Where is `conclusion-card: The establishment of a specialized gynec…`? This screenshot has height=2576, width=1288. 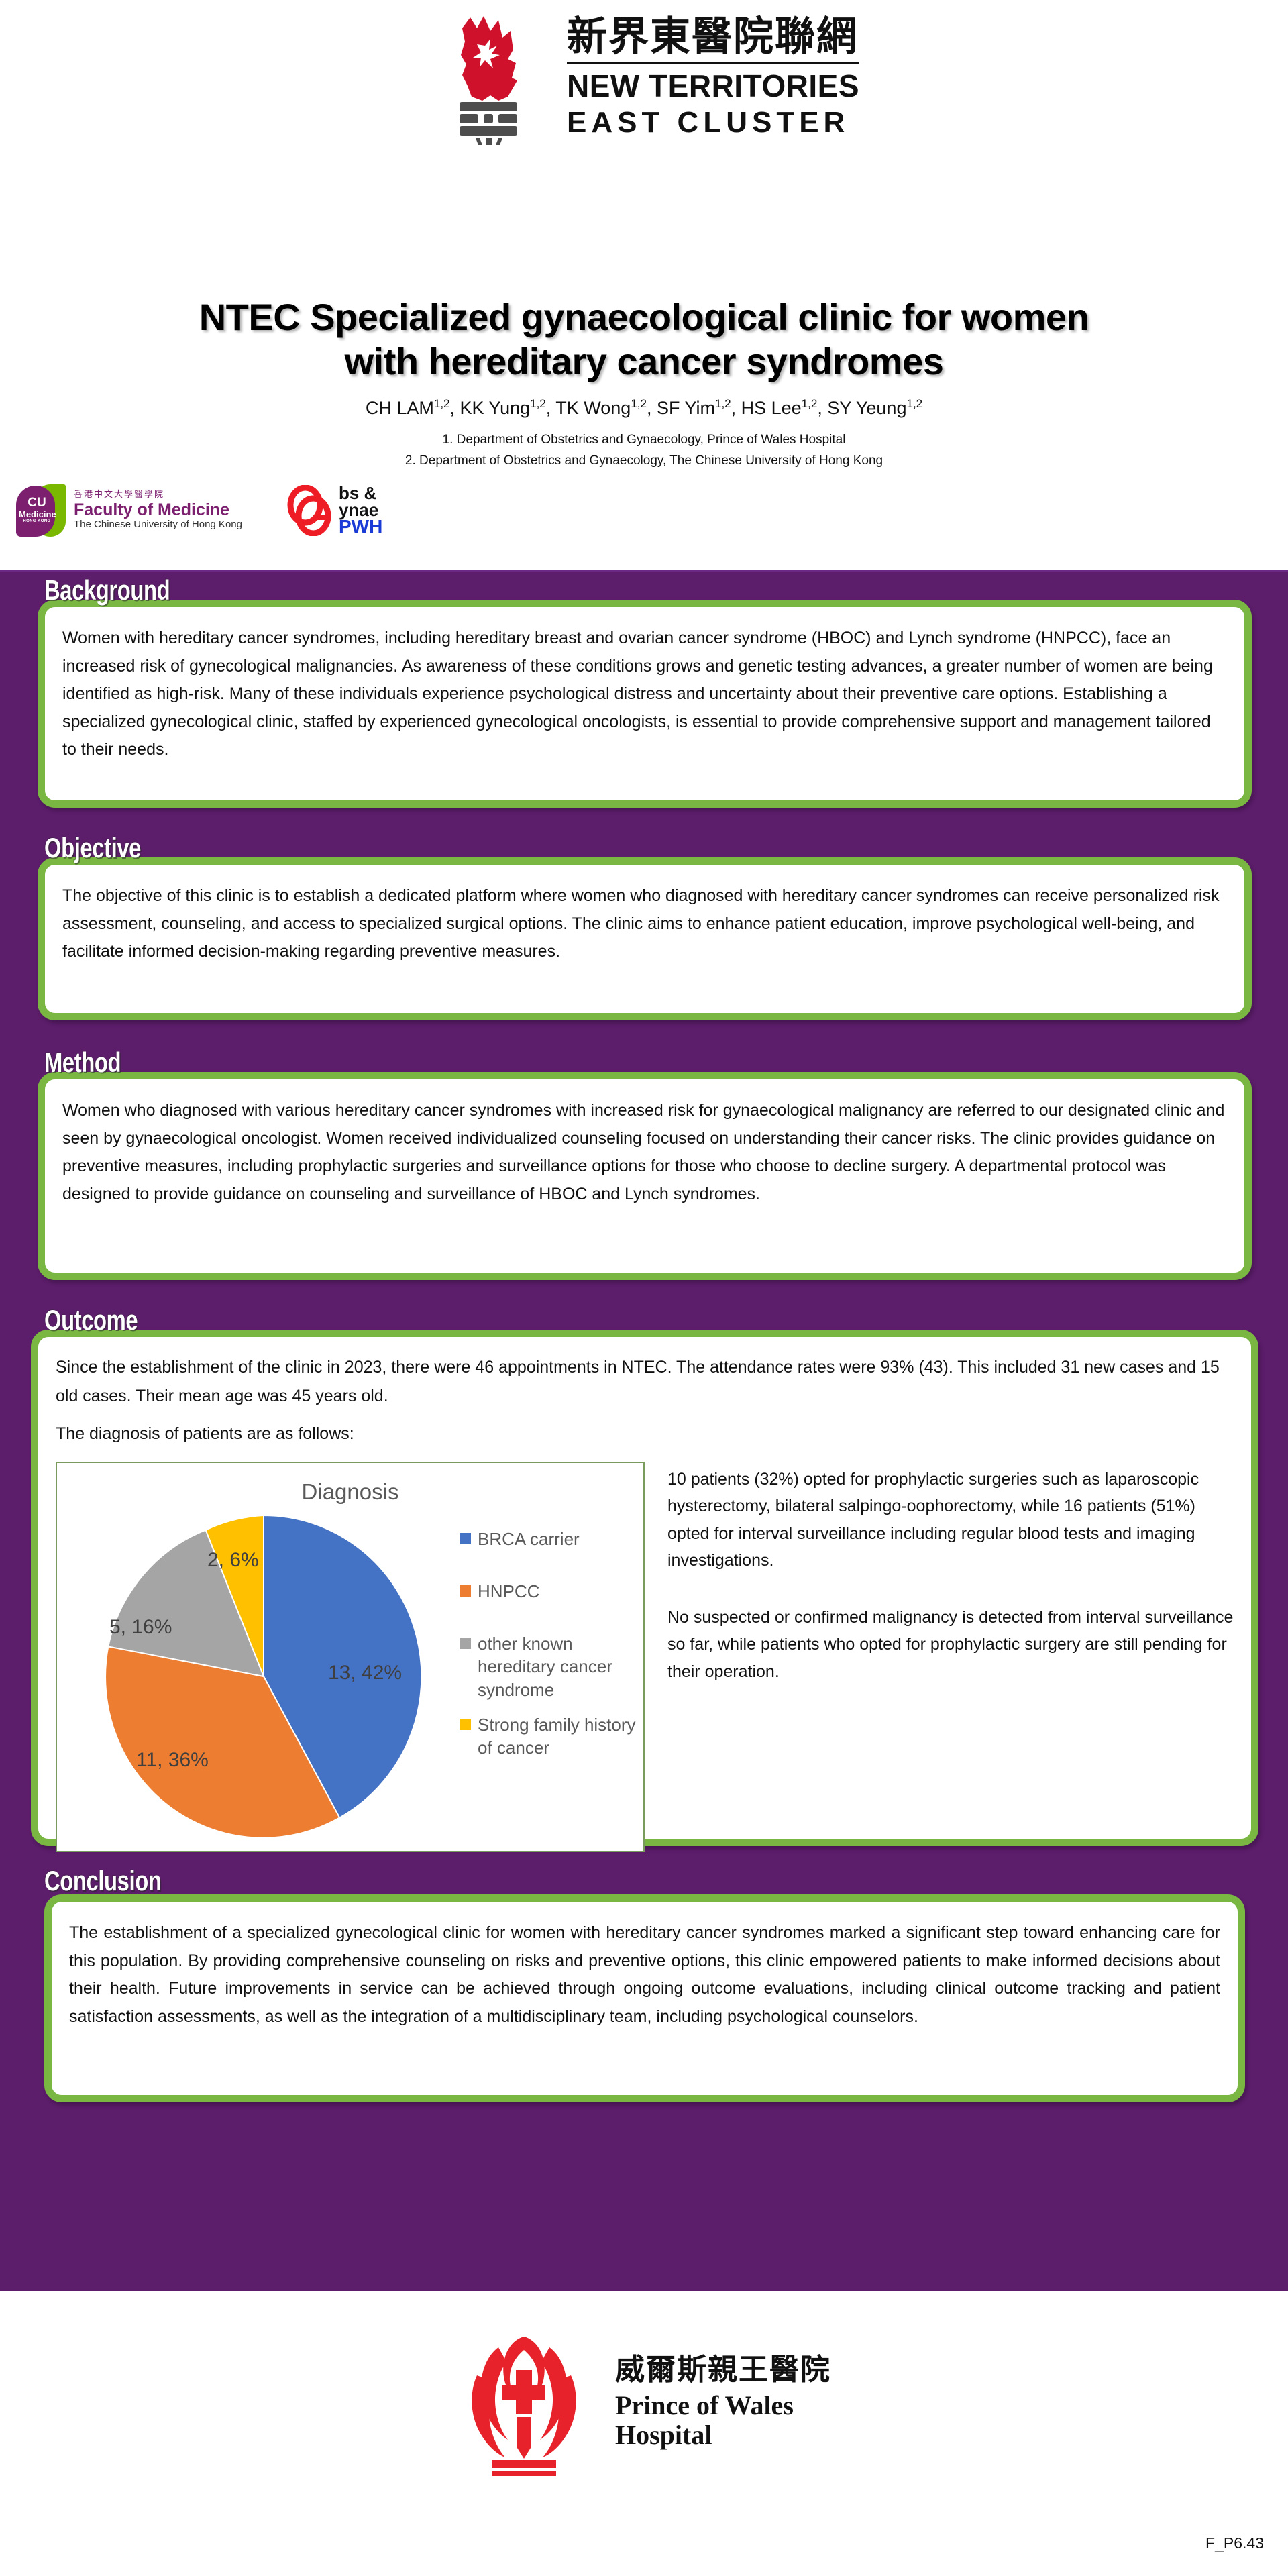 conclusion-card: The establishment of a specialized gynec… is located at coordinates (644, 1998).